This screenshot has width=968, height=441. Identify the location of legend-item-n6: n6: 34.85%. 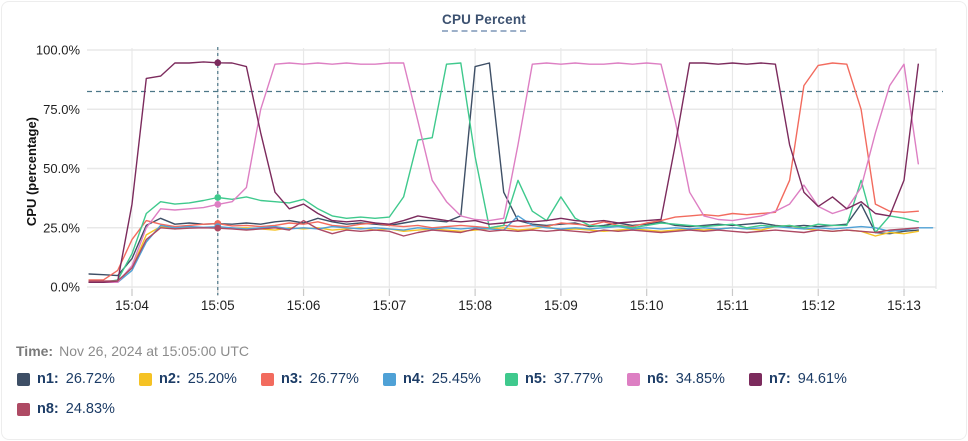
(688, 379).